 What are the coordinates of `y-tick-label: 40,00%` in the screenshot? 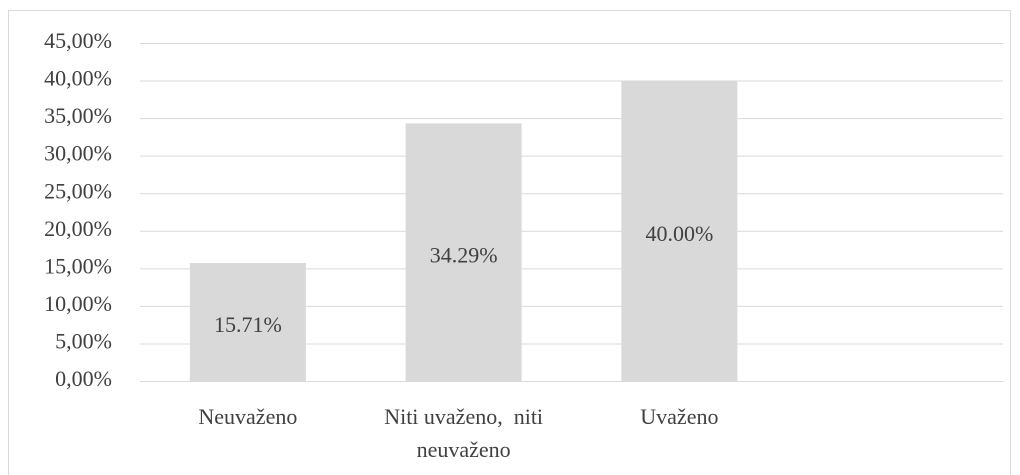 It's located at (78, 78).